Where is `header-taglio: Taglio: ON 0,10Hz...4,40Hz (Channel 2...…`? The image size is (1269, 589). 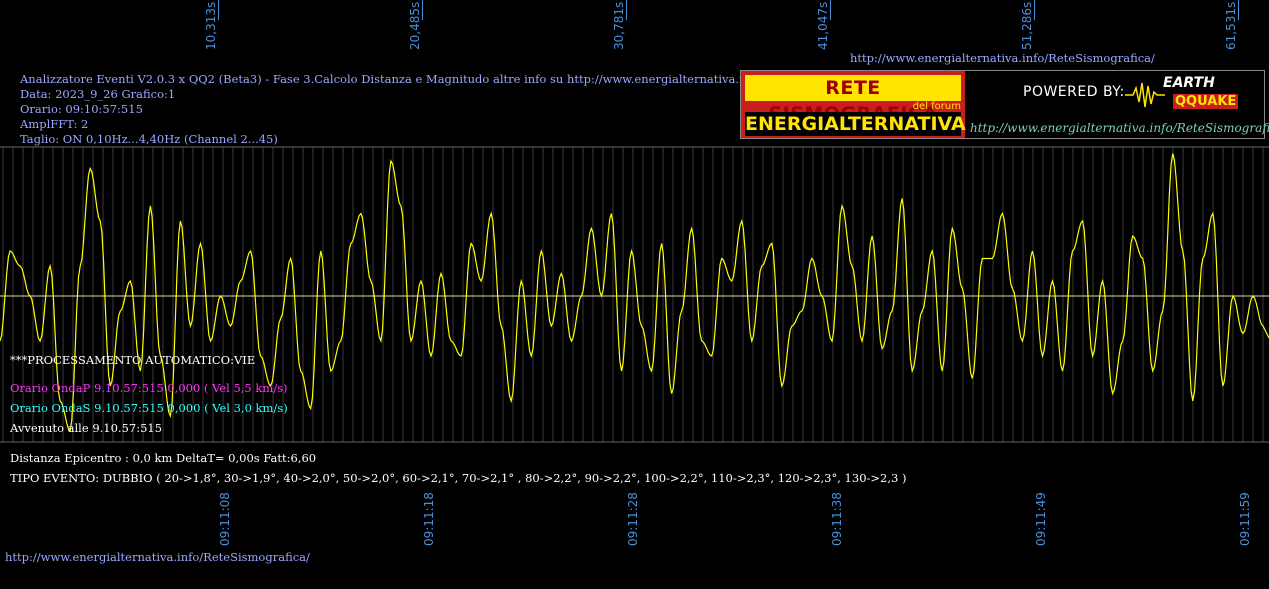
header-taglio: Taglio: ON 0,10Hz...4,40Hz (Channel 2...… is located at coordinates (149, 139).